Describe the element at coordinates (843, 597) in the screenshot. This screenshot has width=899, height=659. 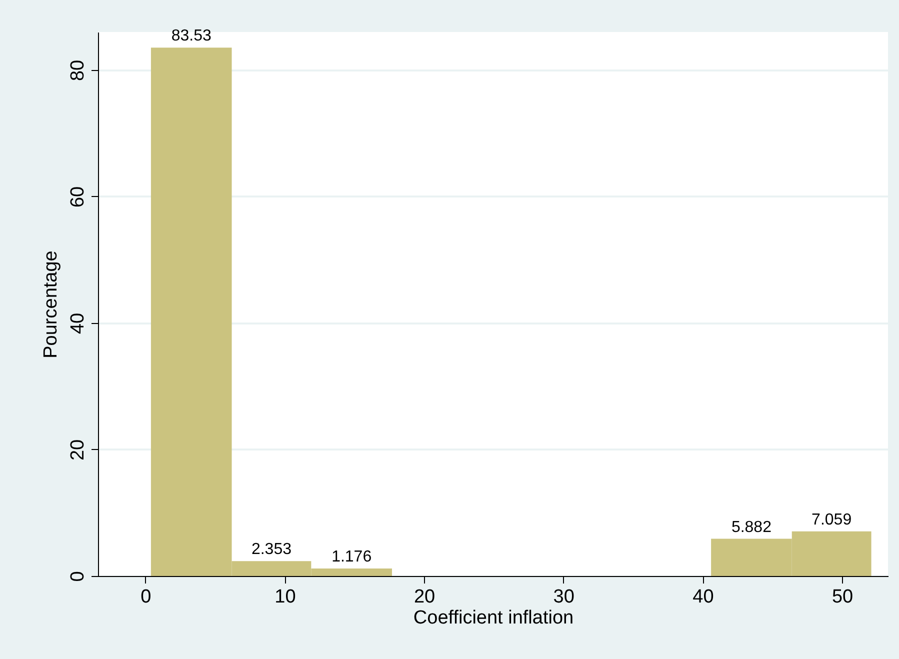
I see `x-tick-label: 50` at that location.